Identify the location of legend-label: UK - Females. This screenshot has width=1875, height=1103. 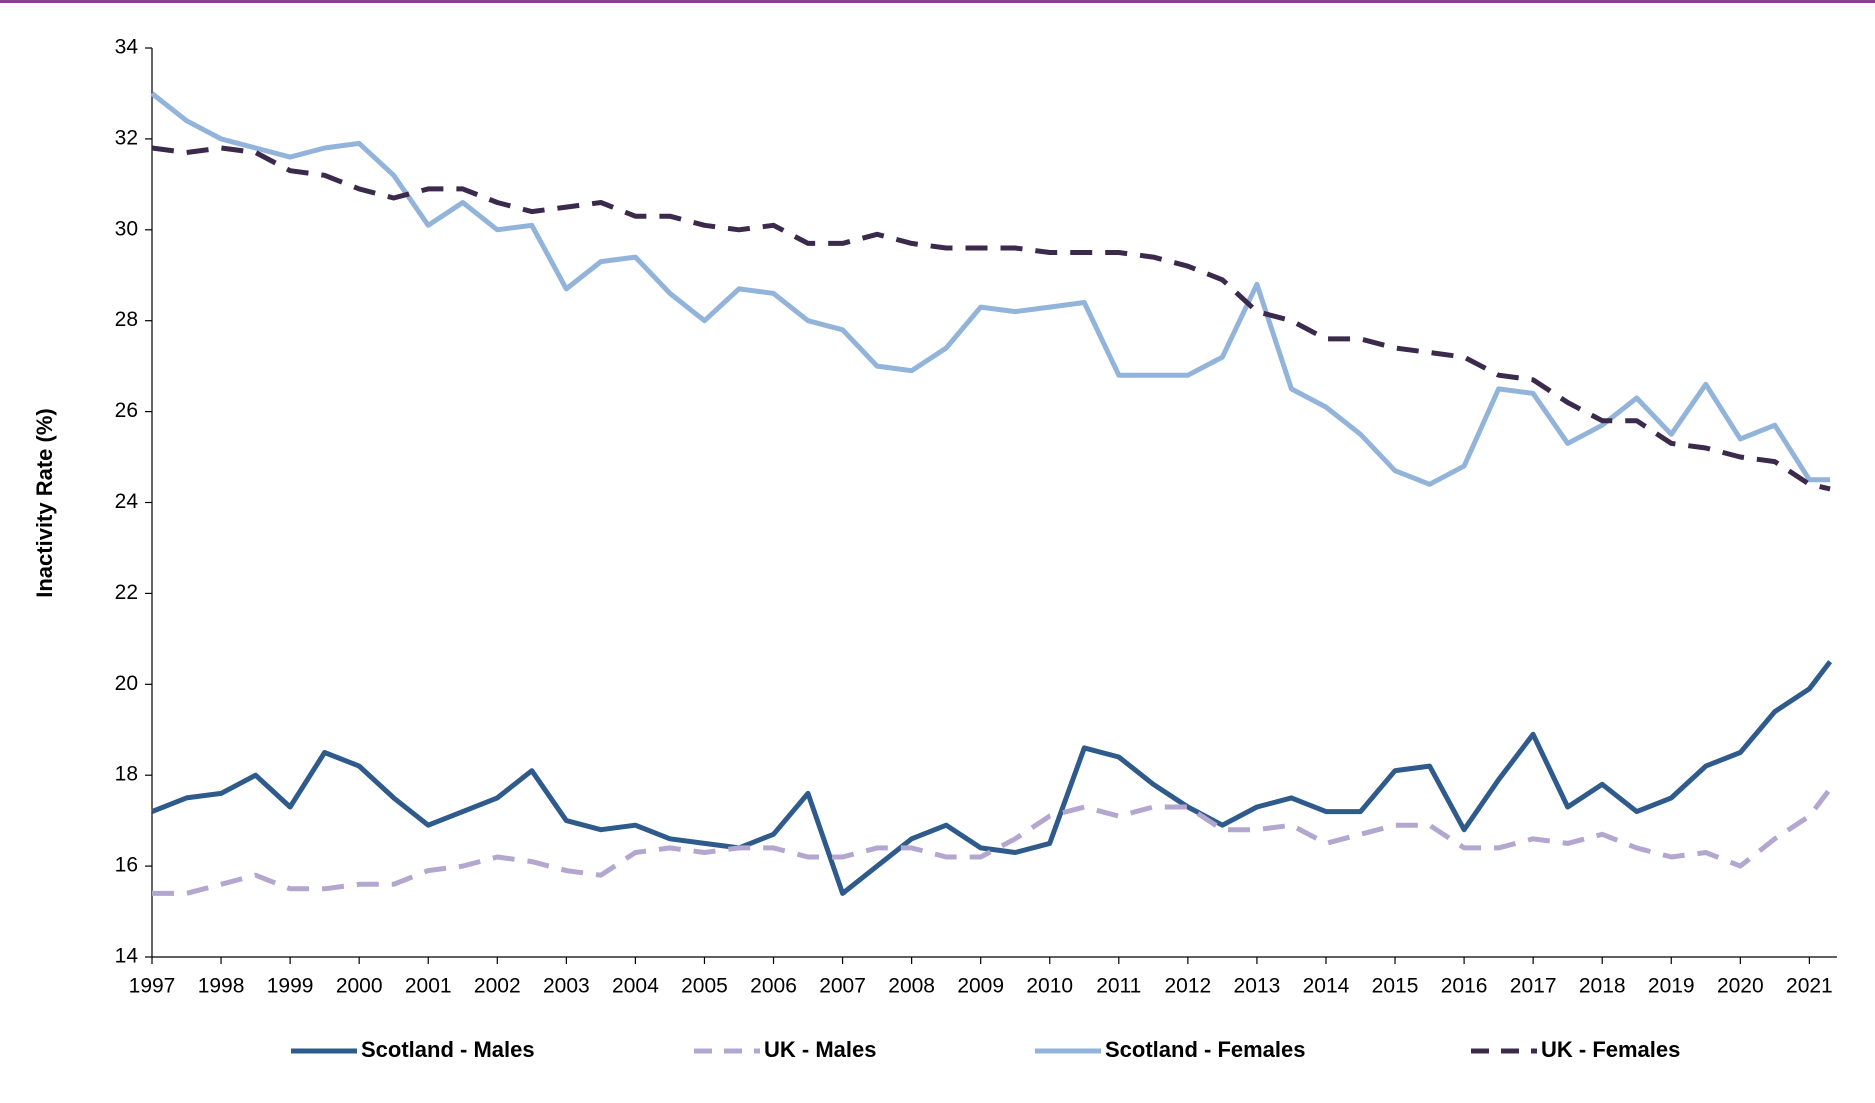
(1610, 1049).